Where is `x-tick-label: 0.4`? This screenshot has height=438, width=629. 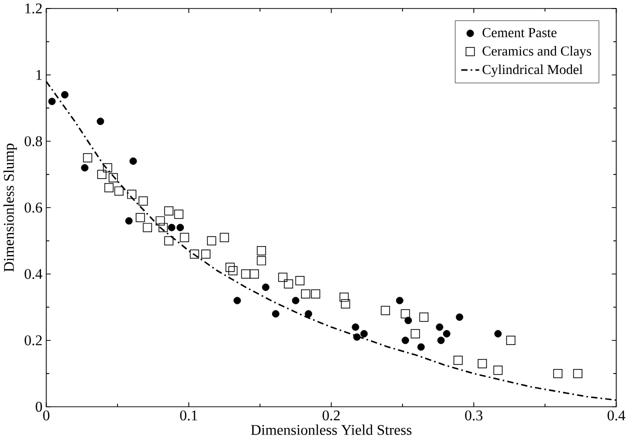 x-tick-label: 0.4 is located at coordinates (617, 415).